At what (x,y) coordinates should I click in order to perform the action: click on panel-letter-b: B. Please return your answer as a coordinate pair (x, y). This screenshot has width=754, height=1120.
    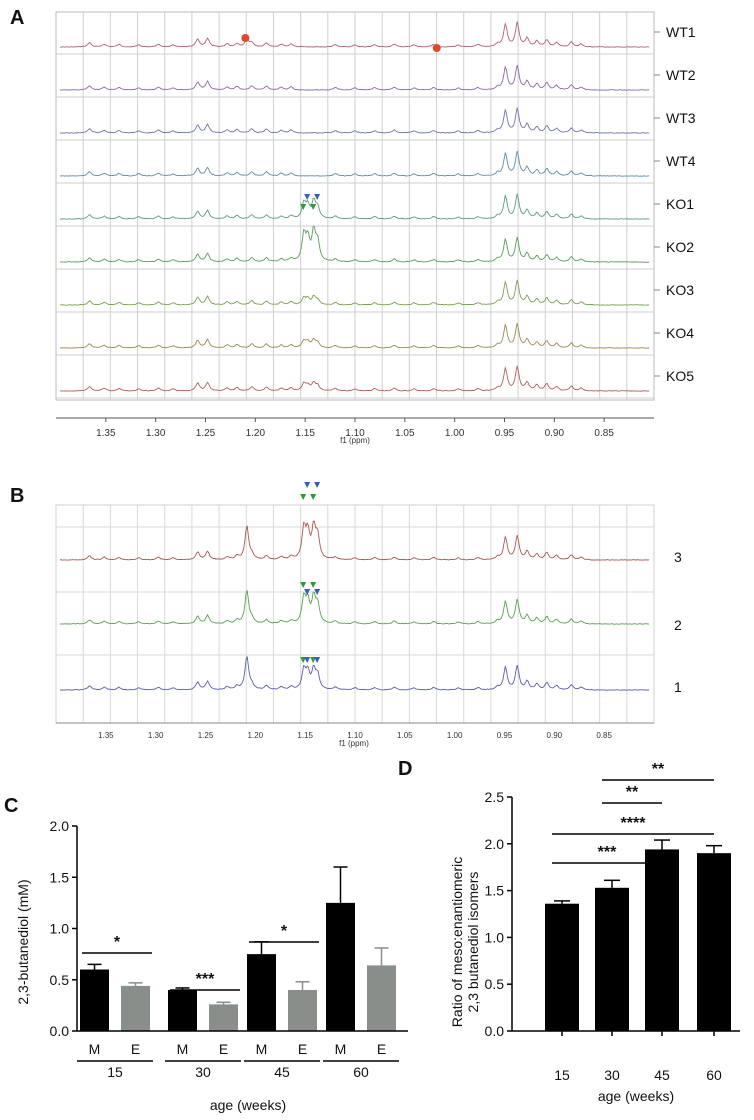
    Looking at the image, I should click on (17, 496).